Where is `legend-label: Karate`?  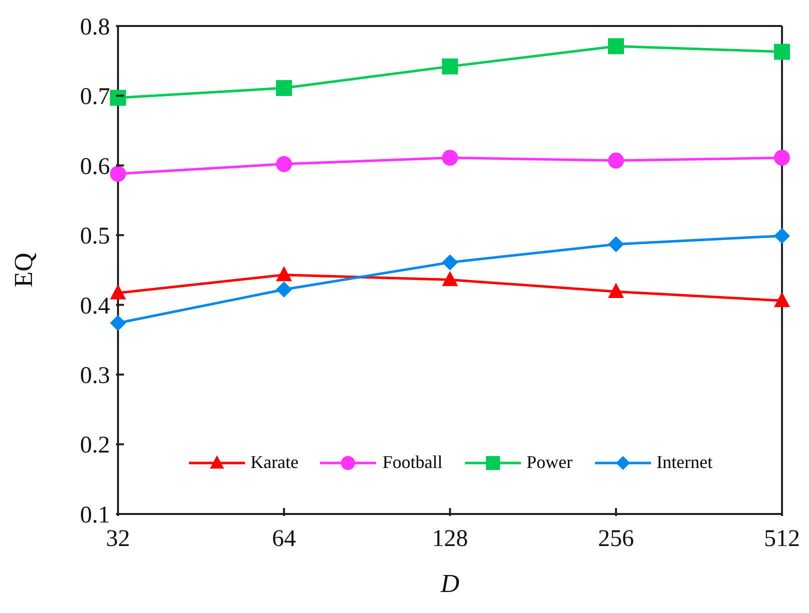
legend-label: Karate is located at coordinates (274, 462).